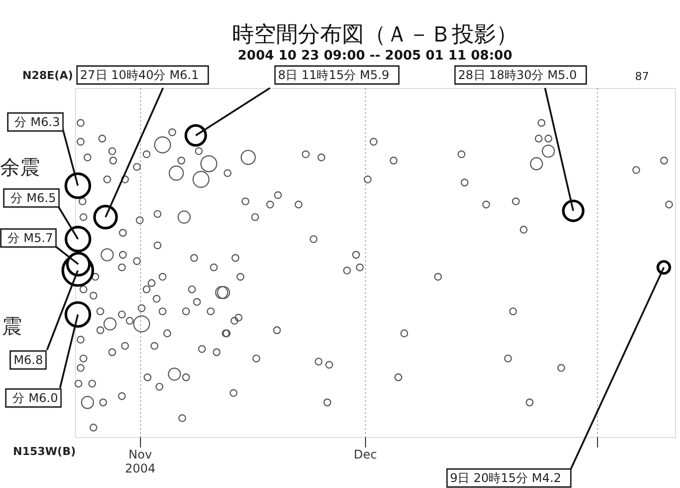 The width and height of the screenshot is (680, 488). I want to click on text: N153W(B), so click(44, 451).